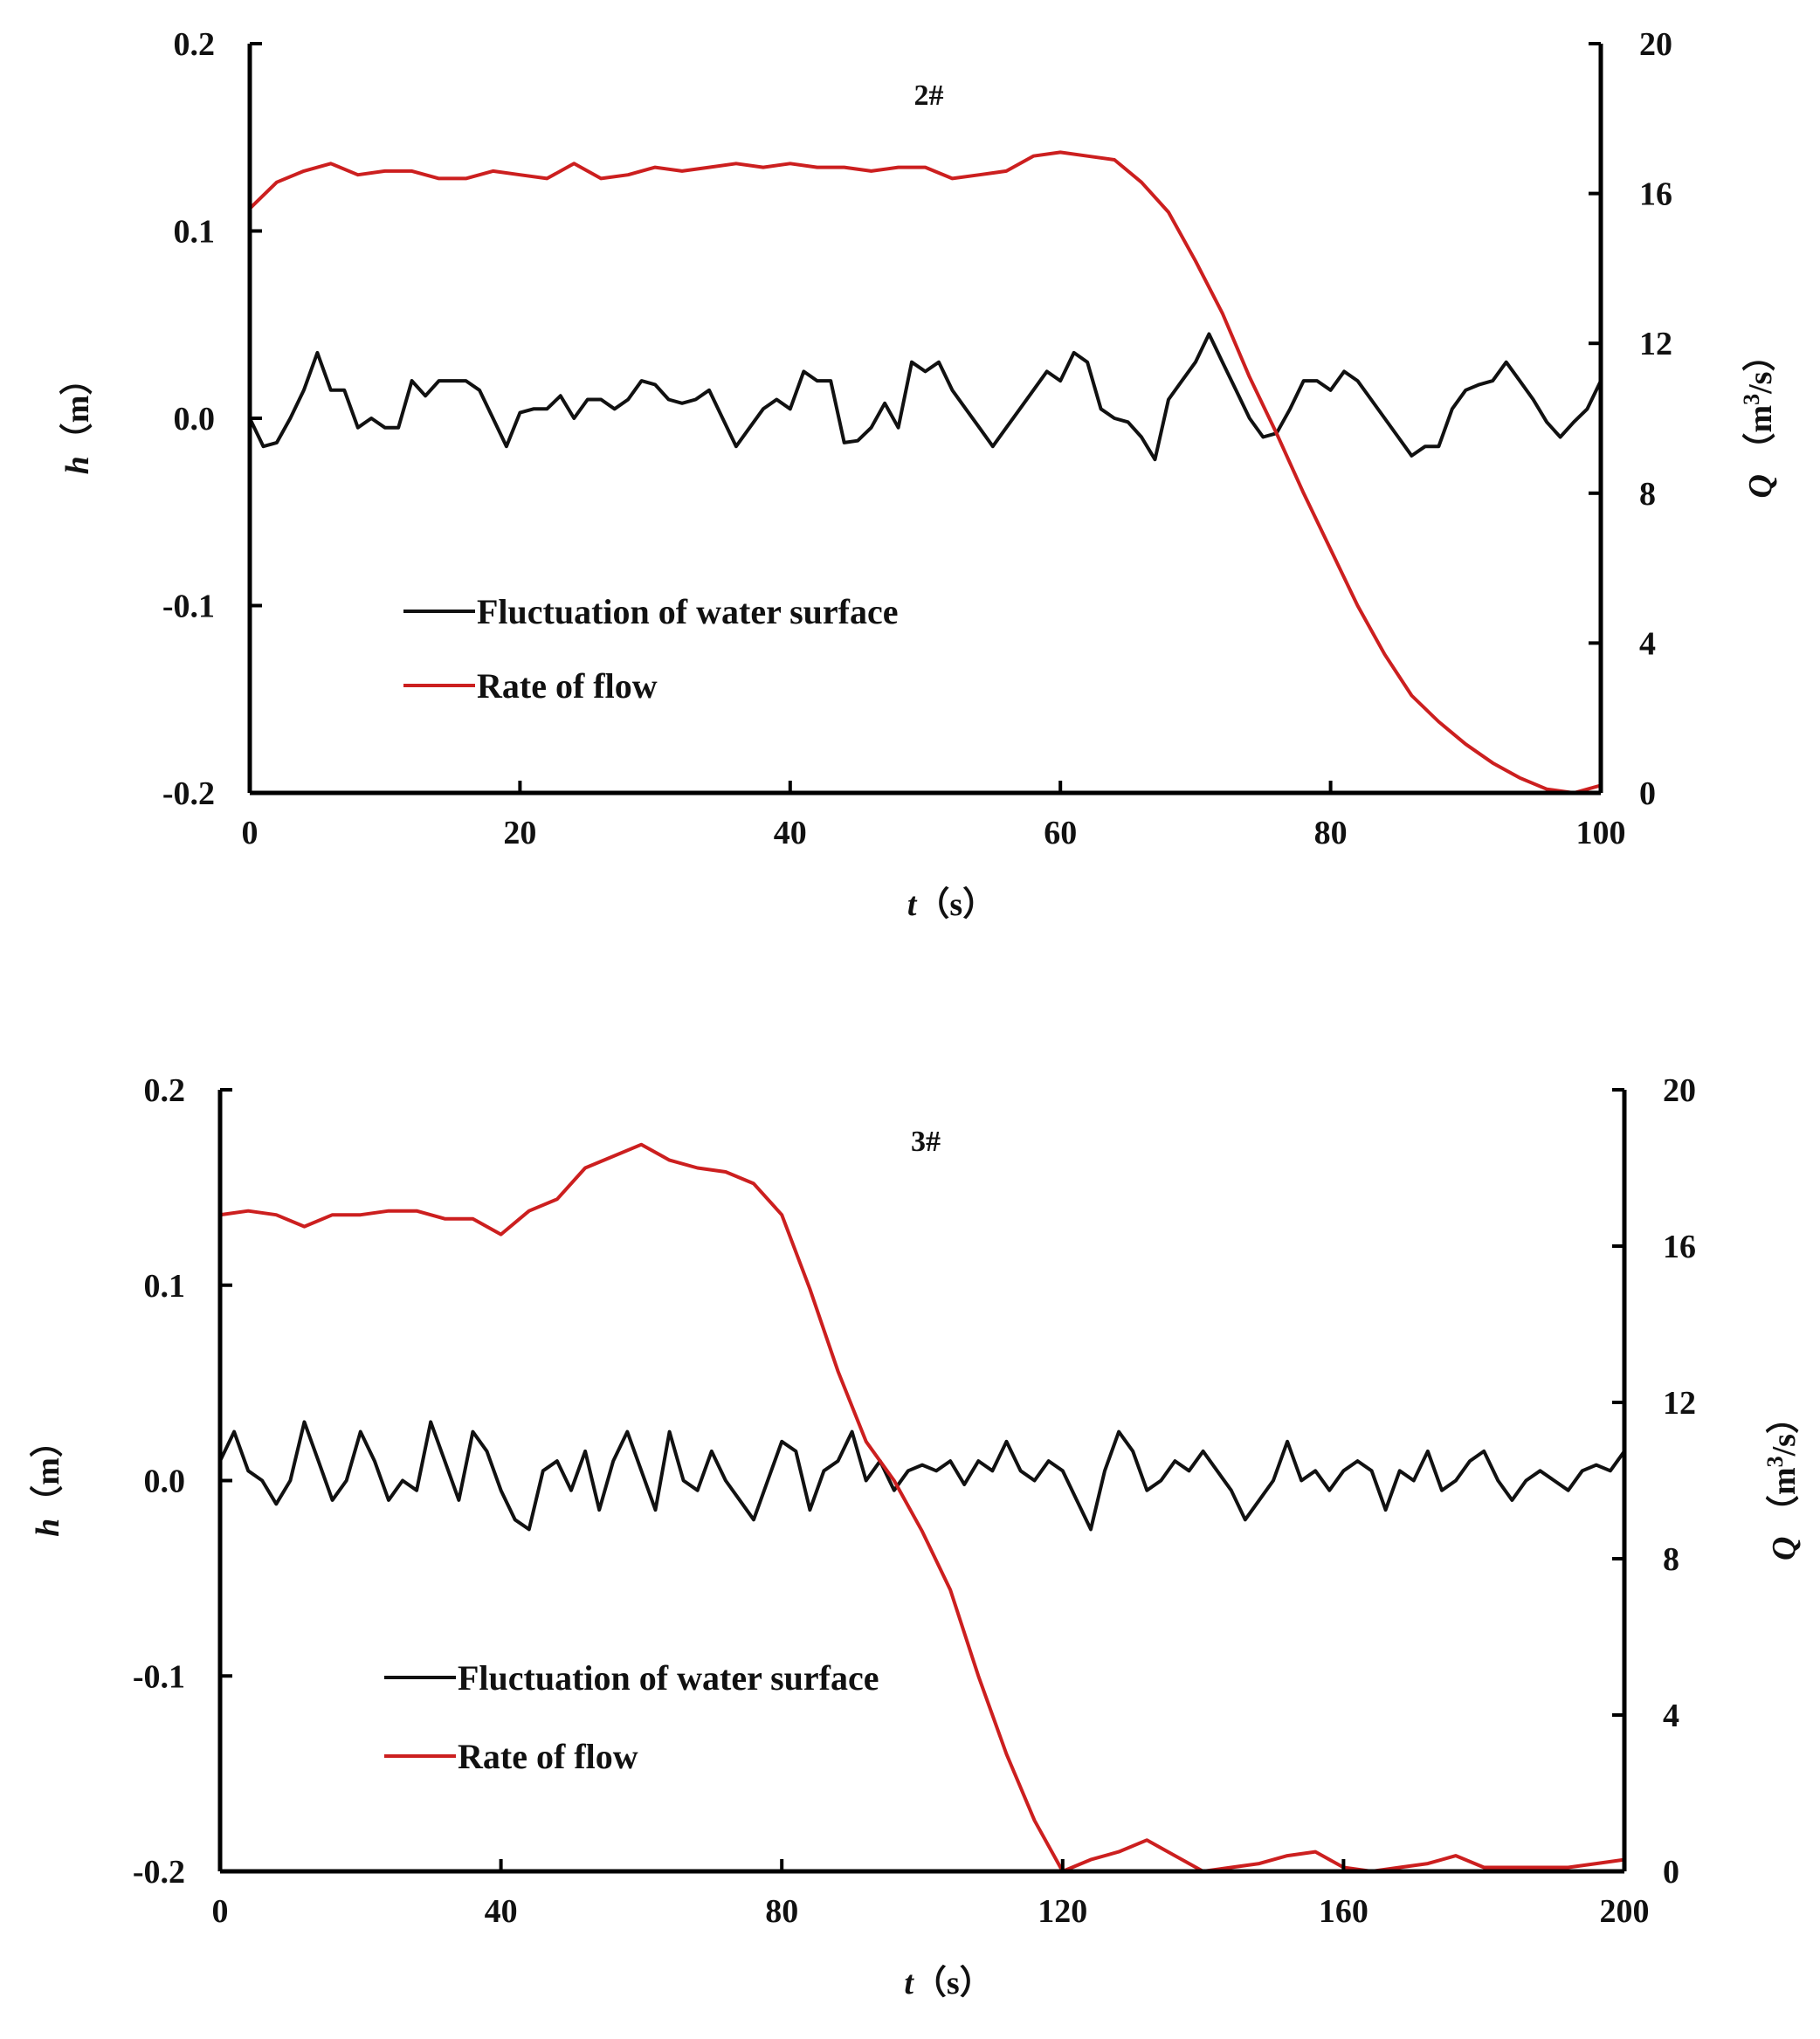 The height and width of the screenshot is (2039, 1820). Describe the element at coordinates (1062, 1912) in the screenshot. I see `x-tick-label: 120` at that location.